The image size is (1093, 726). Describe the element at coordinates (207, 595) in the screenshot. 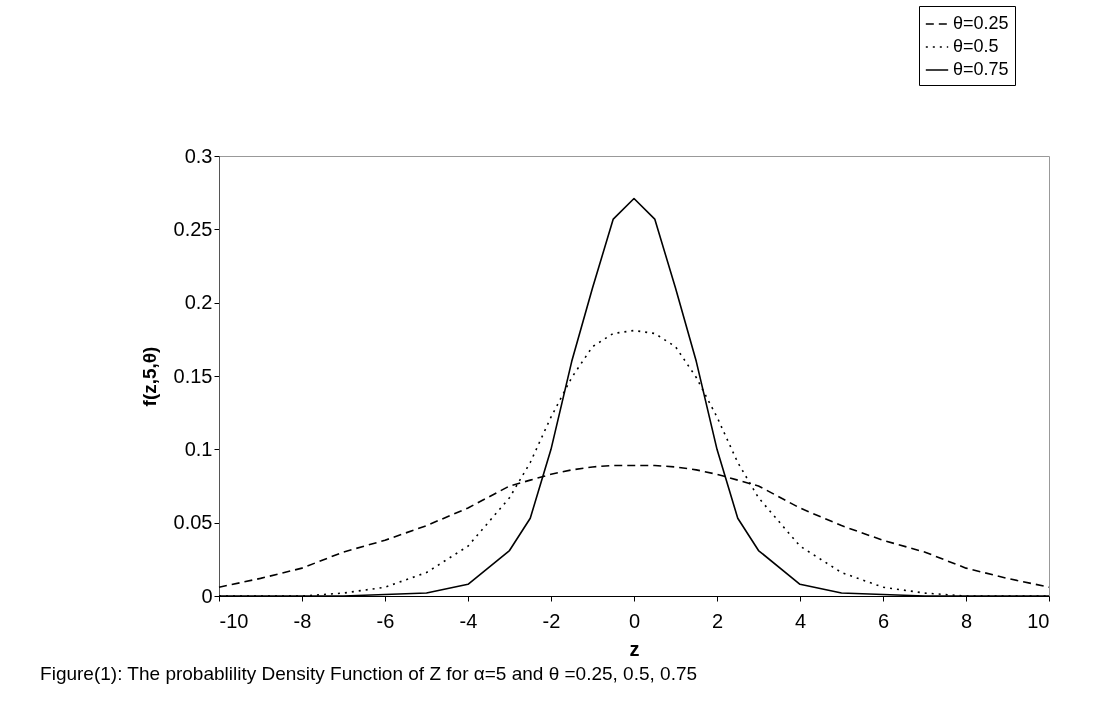

I see `y-tick-label: 0` at that location.